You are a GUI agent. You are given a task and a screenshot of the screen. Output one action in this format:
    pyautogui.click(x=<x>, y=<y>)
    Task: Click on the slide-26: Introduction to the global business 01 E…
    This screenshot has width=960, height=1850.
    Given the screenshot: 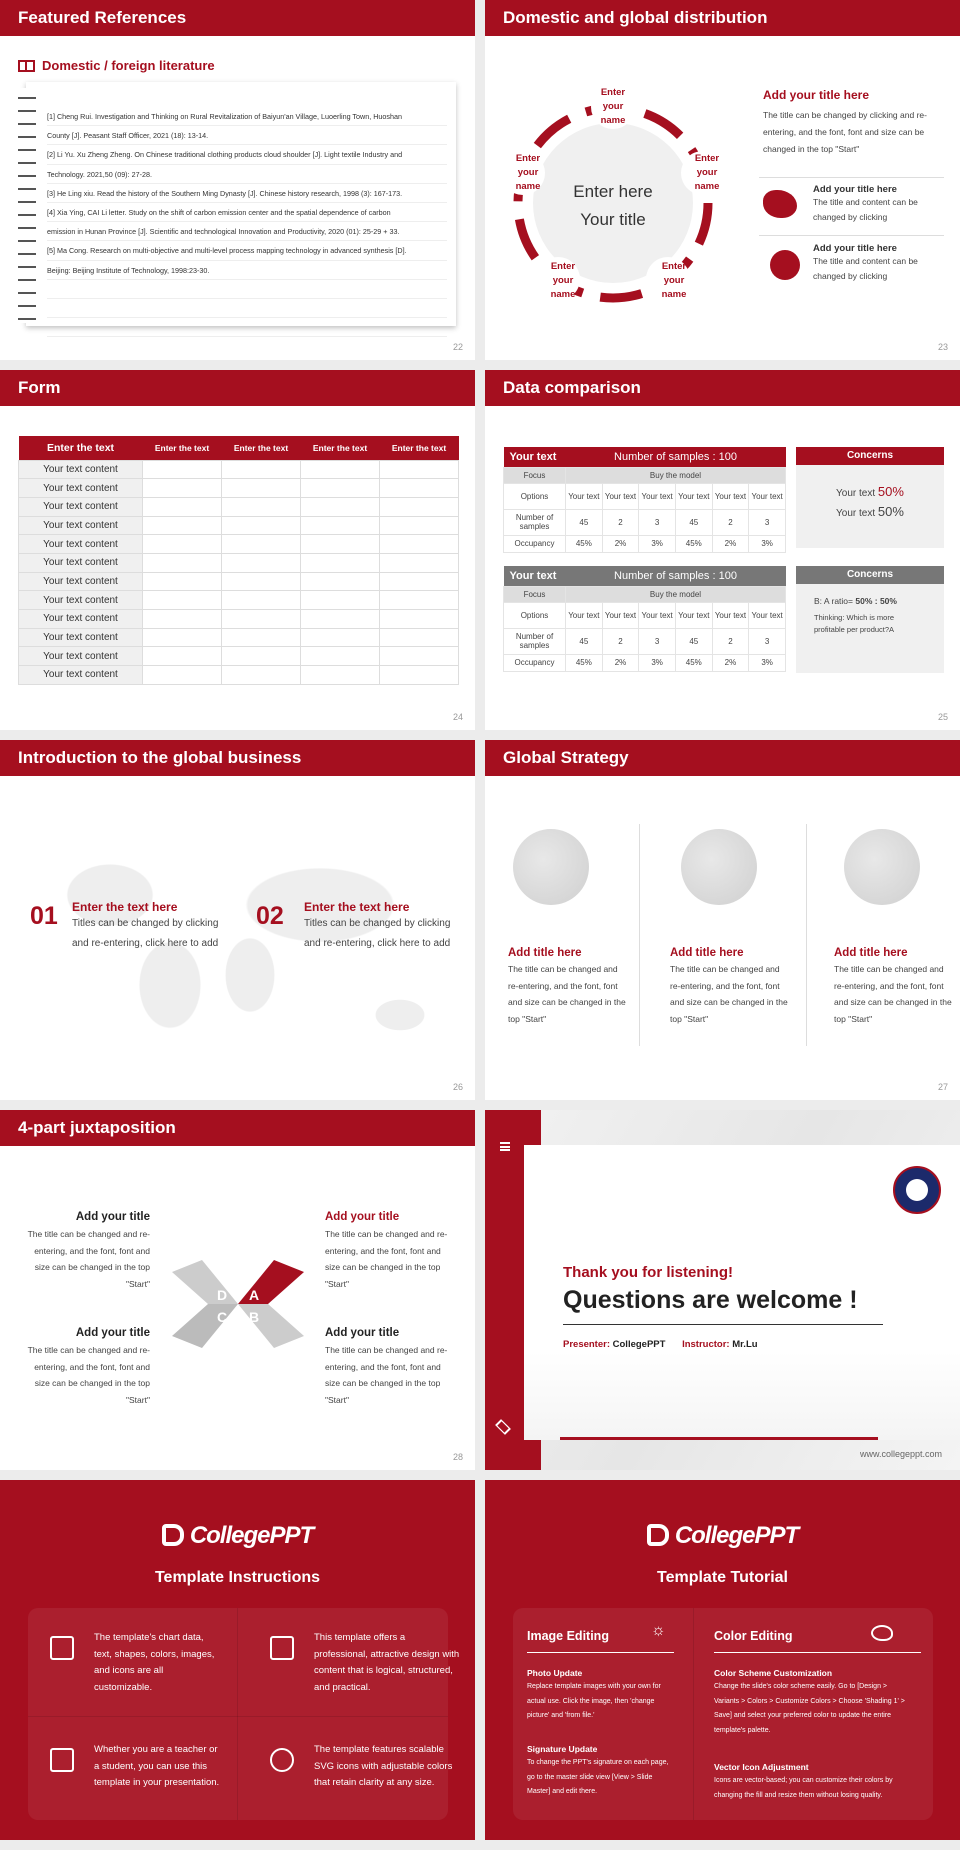 What is the action you would take?
    pyautogui.click(x=237, y=920)
    